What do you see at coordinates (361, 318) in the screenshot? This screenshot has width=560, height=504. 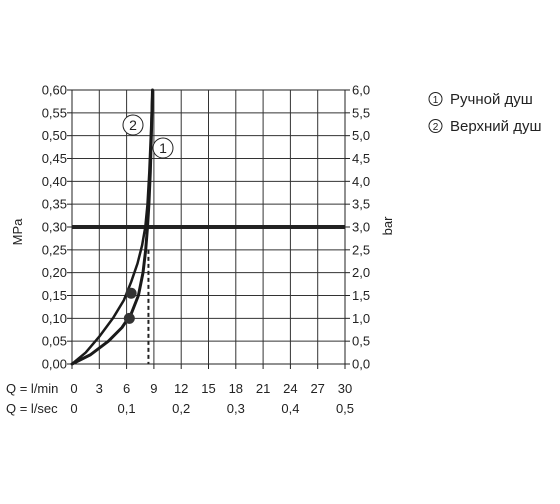 I see `y-tick-label-bar: 1,0` at bounding box center [361, 318].